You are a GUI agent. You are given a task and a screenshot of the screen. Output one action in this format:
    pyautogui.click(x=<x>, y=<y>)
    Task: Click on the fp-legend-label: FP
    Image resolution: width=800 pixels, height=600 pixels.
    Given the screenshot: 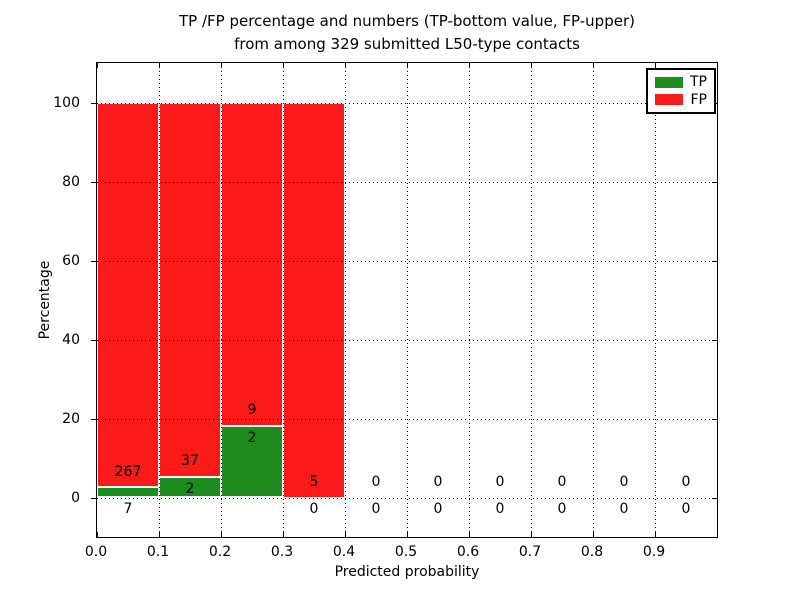 What is the action you would take?
    pyautogui.click(x=699, y=99)
    